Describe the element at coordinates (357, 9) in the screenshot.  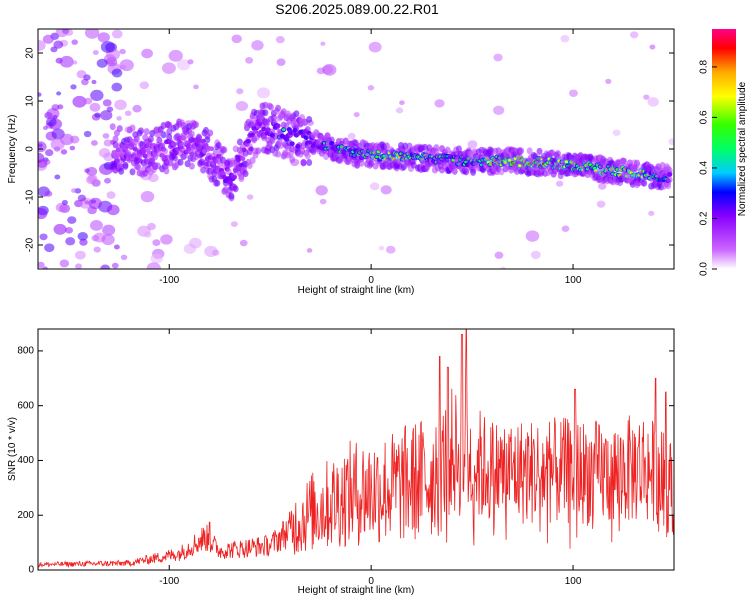
I see `figure-title: S206.2025.089.00.22.R01` at that location.